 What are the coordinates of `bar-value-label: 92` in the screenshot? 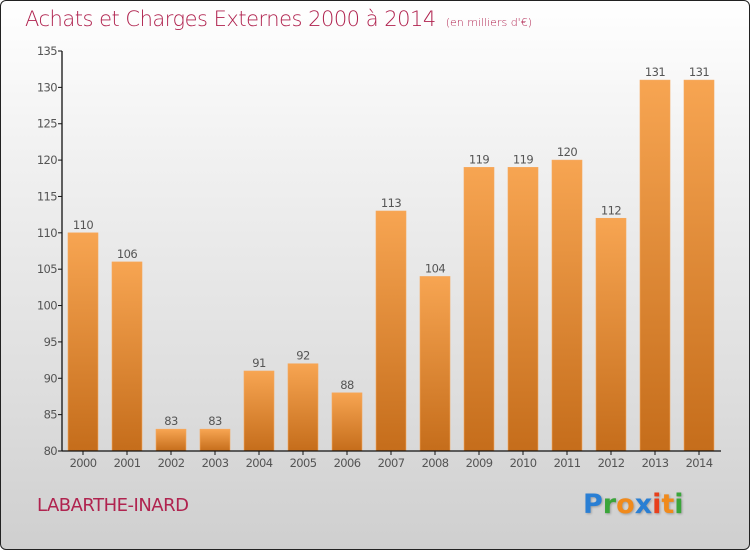 It's located at (303, 356).